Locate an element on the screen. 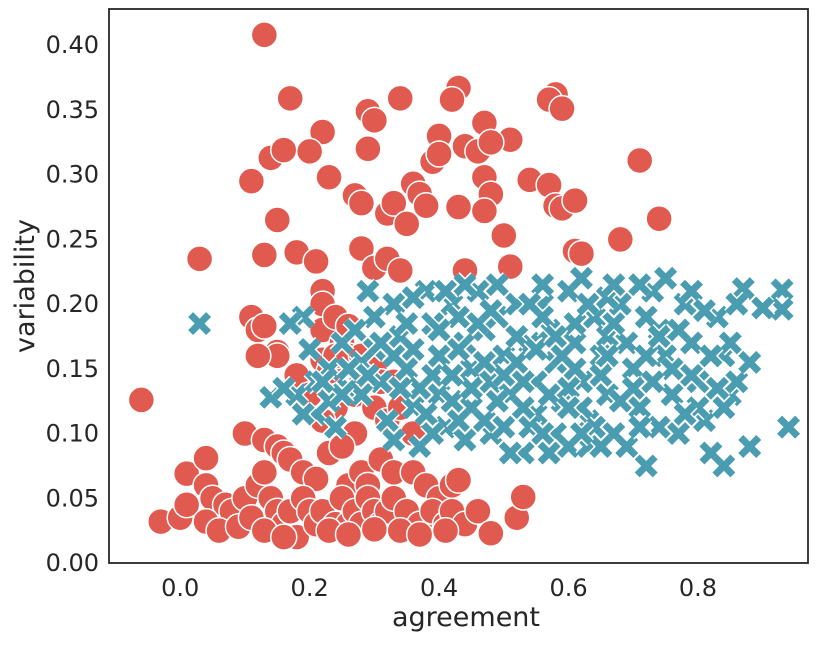 The height and width of the screenshot is (646, 831). x-tick-label: 0.0 is located at coordinates (180, 588).